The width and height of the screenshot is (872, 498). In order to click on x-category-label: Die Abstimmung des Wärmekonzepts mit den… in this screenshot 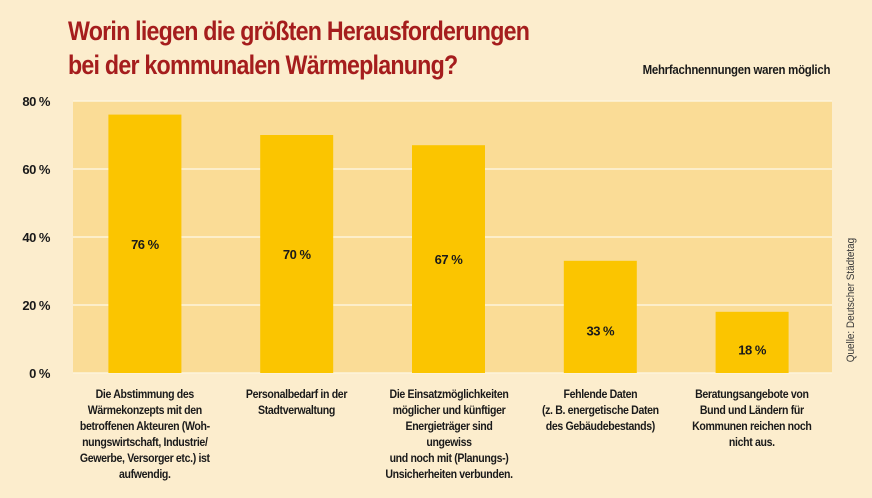, I will do `click(145, 434)`.